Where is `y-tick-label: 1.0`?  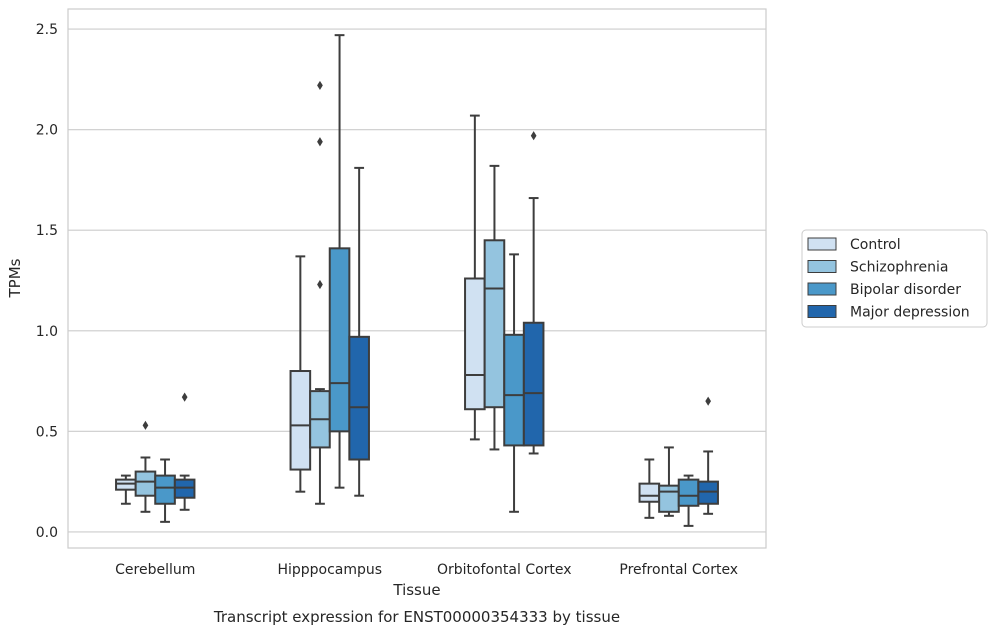
y-tick-label: 1.0 is located at coordinates (47, 332).